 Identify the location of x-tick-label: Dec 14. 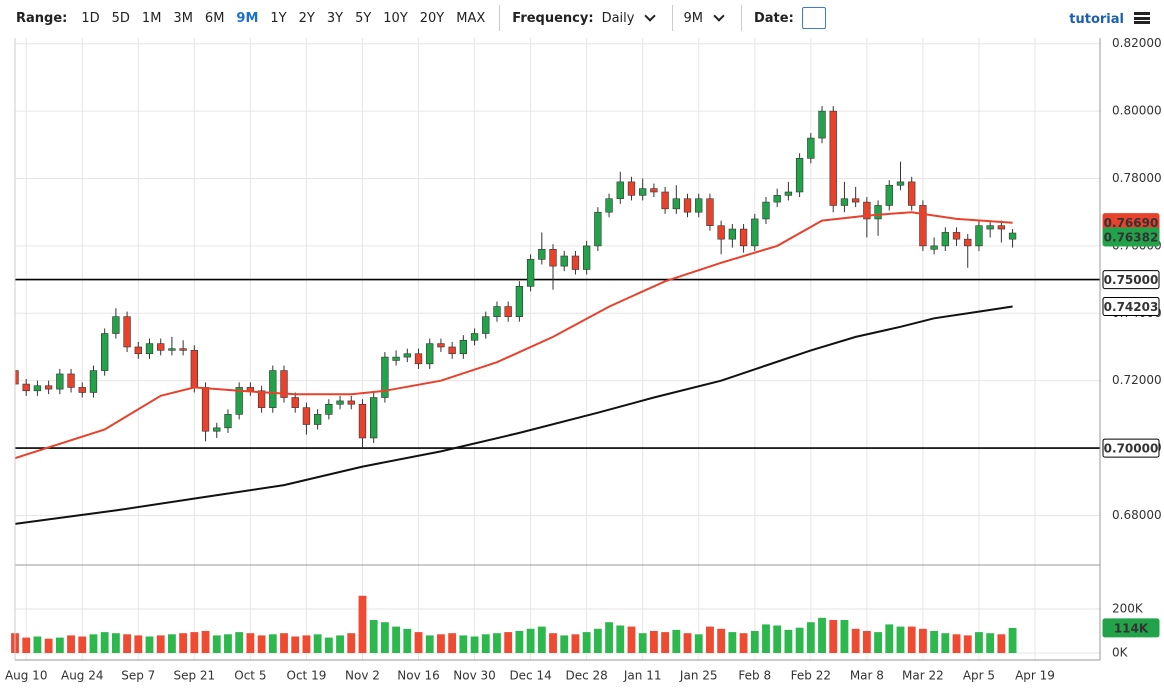
(530, 676).